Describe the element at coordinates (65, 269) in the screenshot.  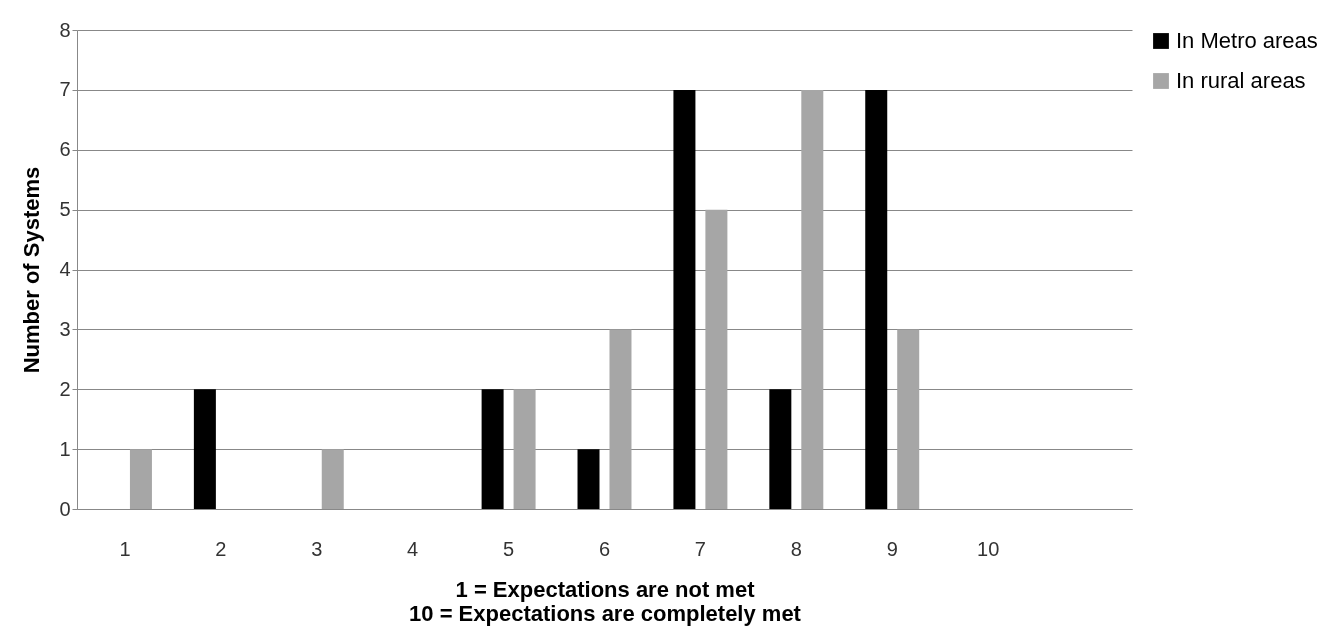
I see `y-tick-label: 4` at that location.